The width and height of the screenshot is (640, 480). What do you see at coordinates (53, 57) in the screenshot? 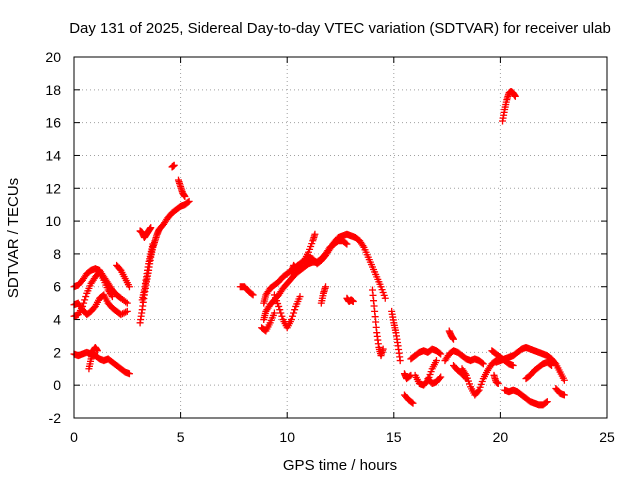
I see `y-tick-label: 20` at bounding box center [53, 57].